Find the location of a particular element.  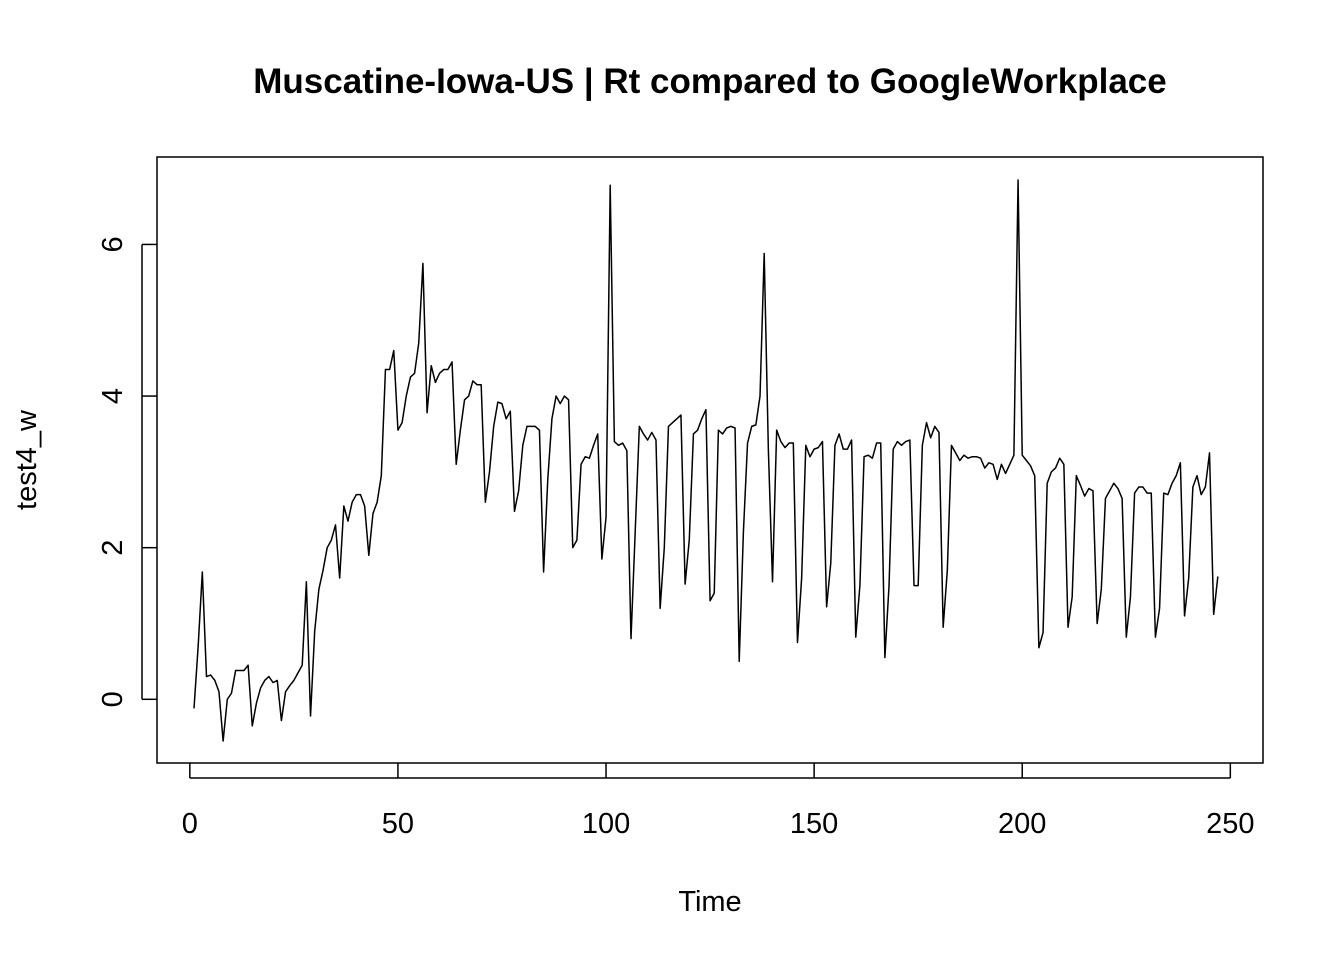

y-tick-label: 6 is located at coordinates (113, 244).